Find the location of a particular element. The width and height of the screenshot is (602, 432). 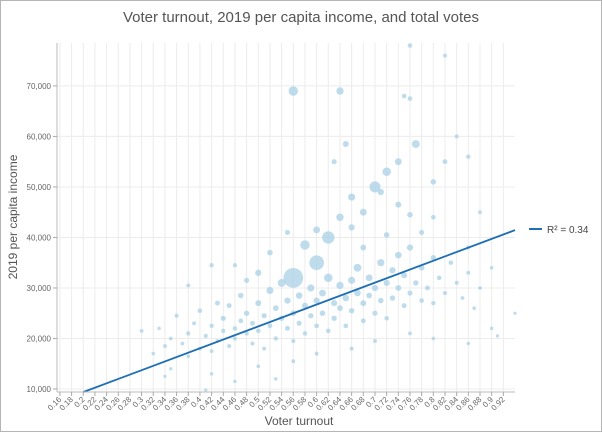

y-axis-label: 2019 per capita income is located at coordinates (13, 216).